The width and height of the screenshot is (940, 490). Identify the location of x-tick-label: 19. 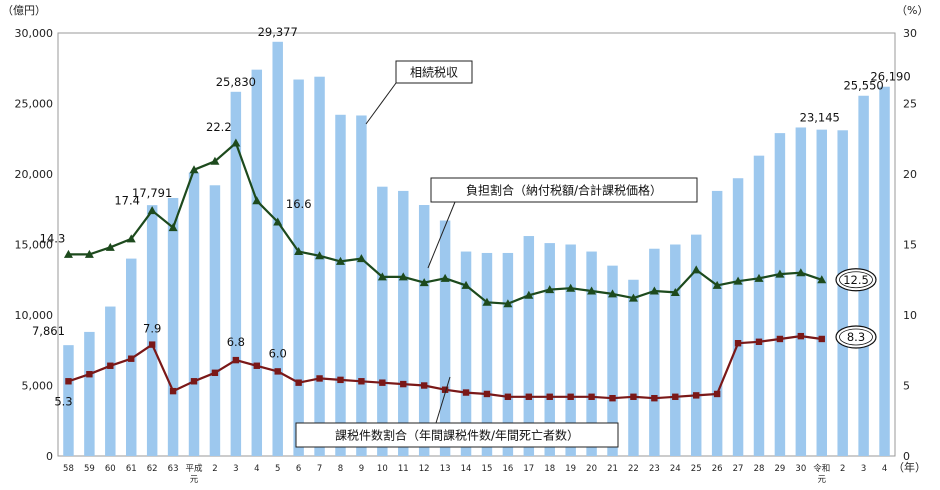
(570, 469).